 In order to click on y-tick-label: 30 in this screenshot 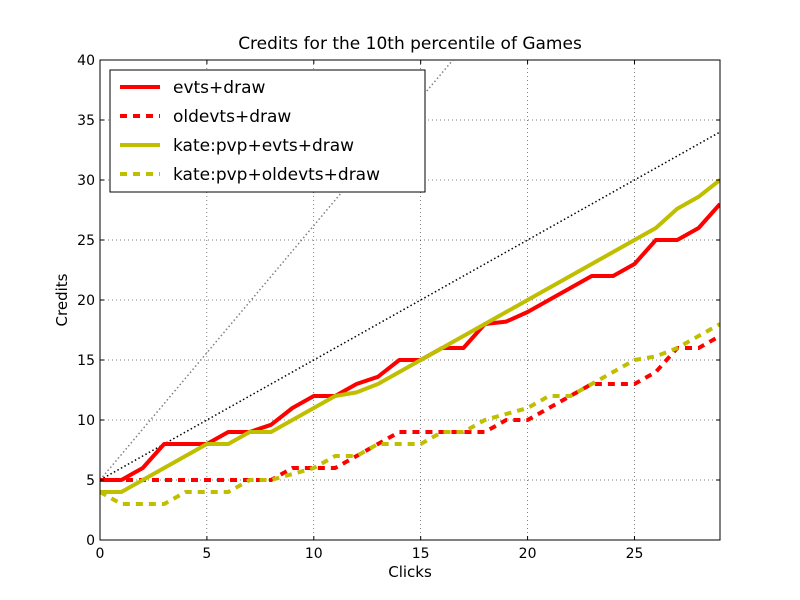, I will do `click(86, 181)`.